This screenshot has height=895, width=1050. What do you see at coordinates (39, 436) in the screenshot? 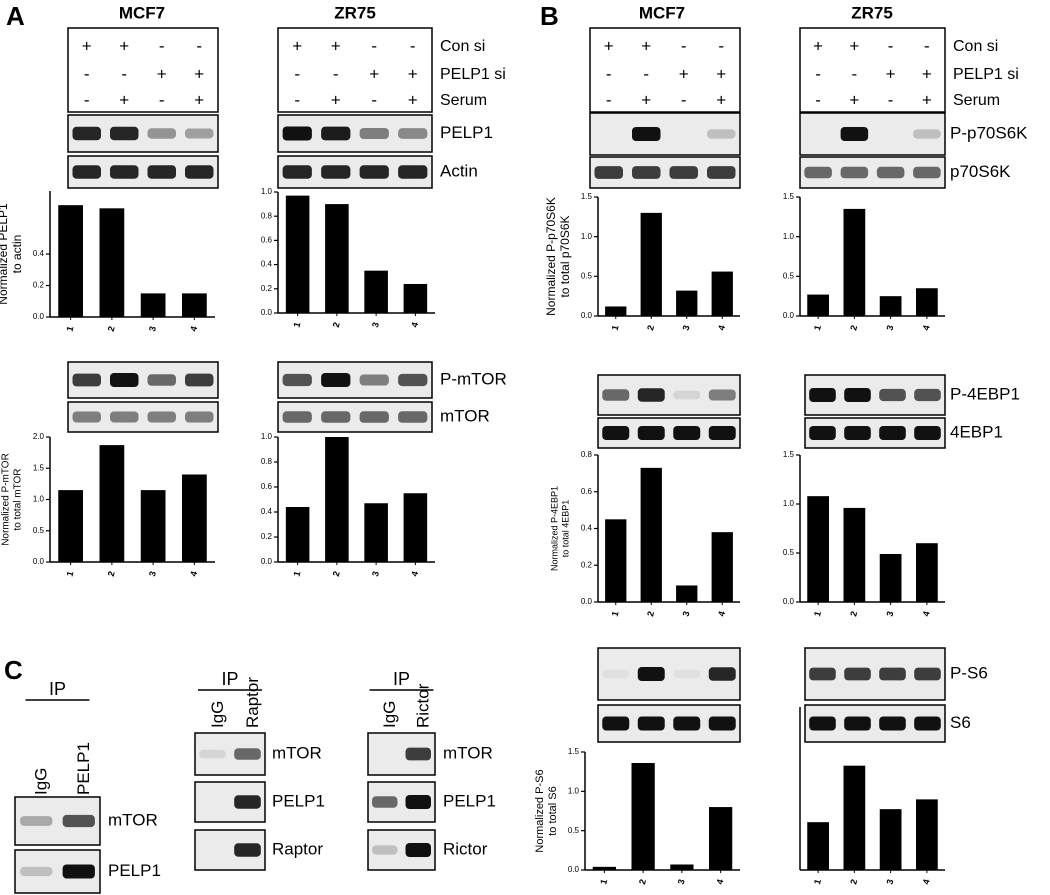
I see `y-tick-label: 2.0` at bounding box center [39, 436].